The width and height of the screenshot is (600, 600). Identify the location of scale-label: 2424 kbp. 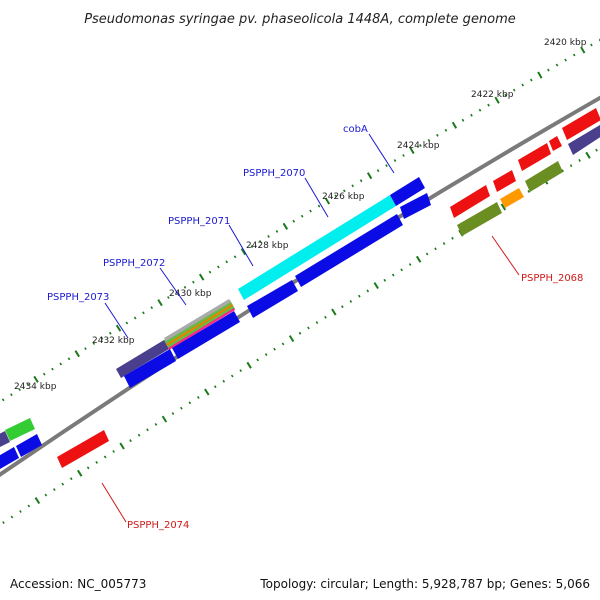
(418, 146).